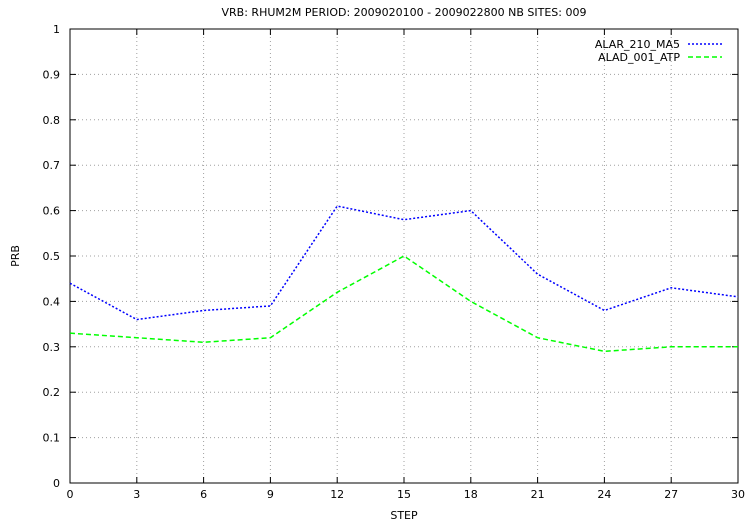 The width and height of the screenshot is (748, 525). I want to click on x-tick-label: 3, so click(136, 494).